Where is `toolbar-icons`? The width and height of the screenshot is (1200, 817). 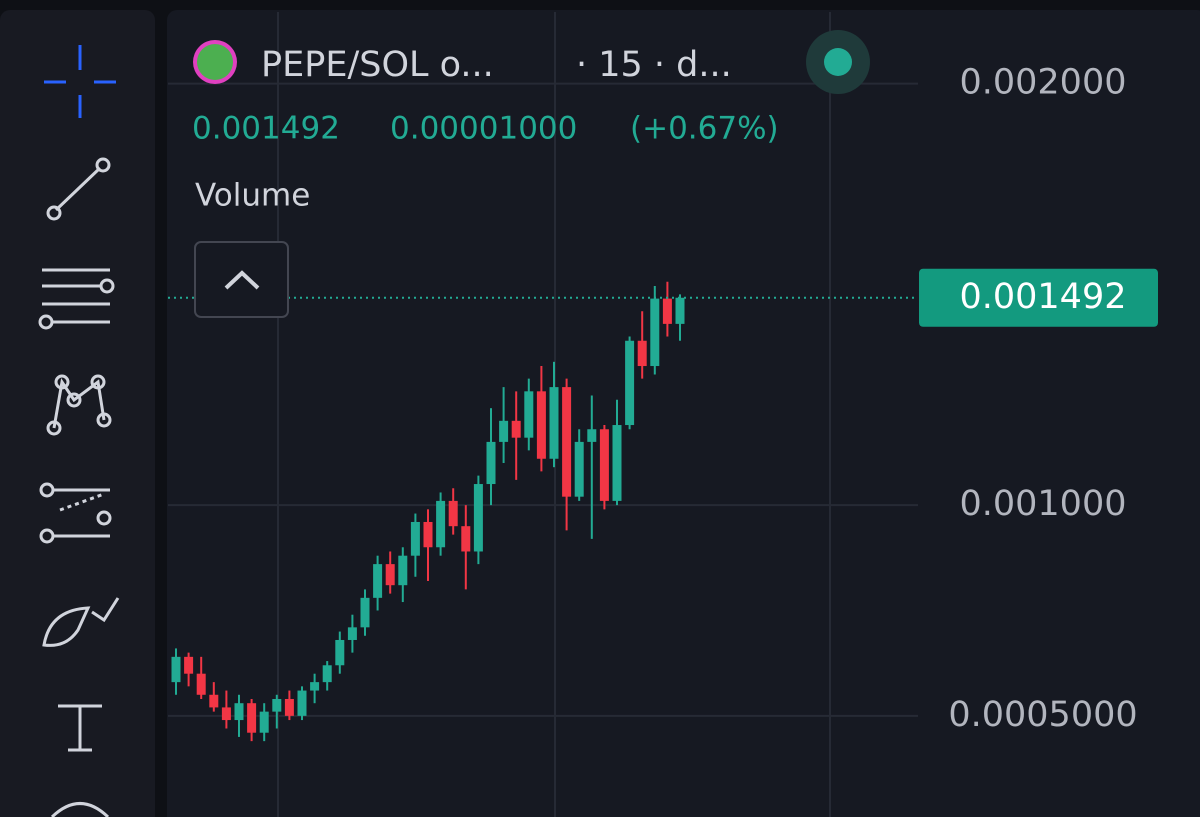 toolbar-icons is located at coordinates (79, 431).